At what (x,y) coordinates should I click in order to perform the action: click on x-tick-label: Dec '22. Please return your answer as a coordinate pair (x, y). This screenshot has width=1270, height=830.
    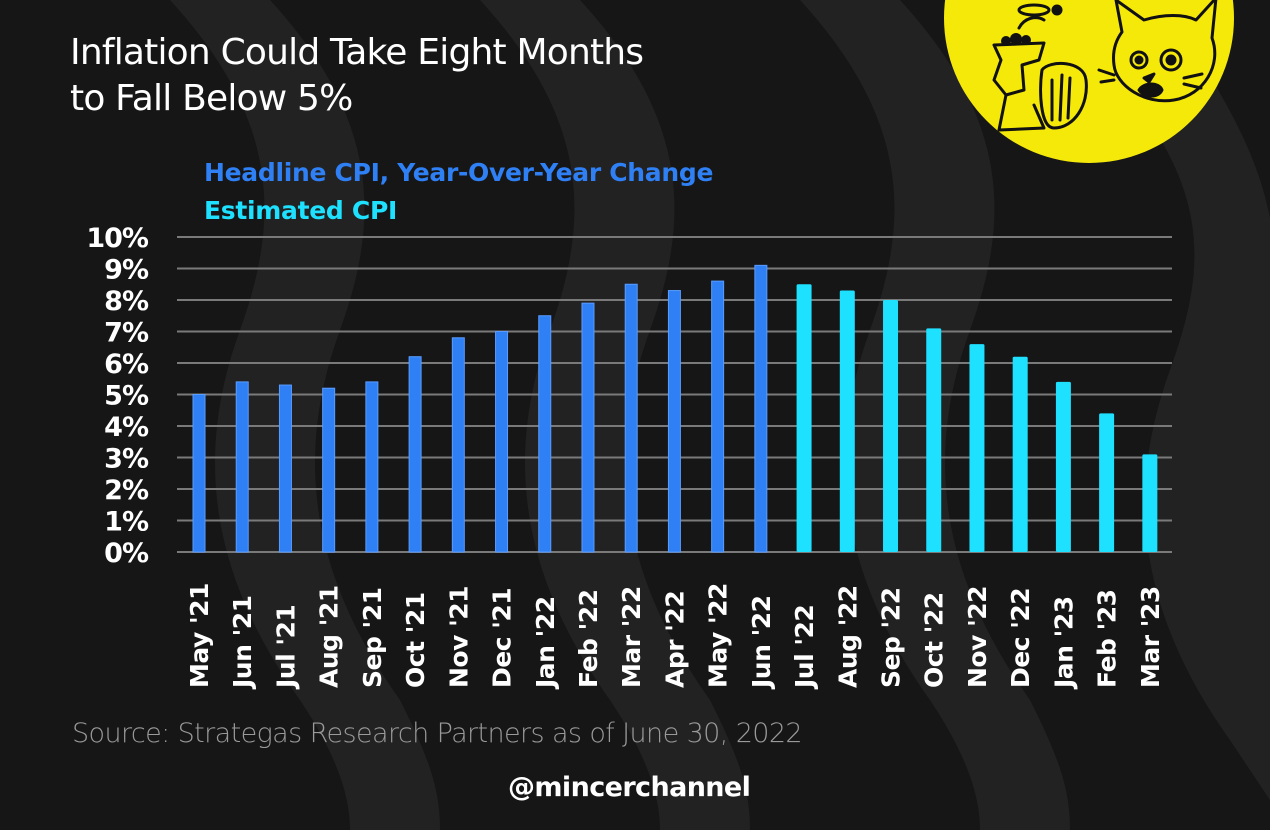
    Looking at the image, I should click on (1020, 638).